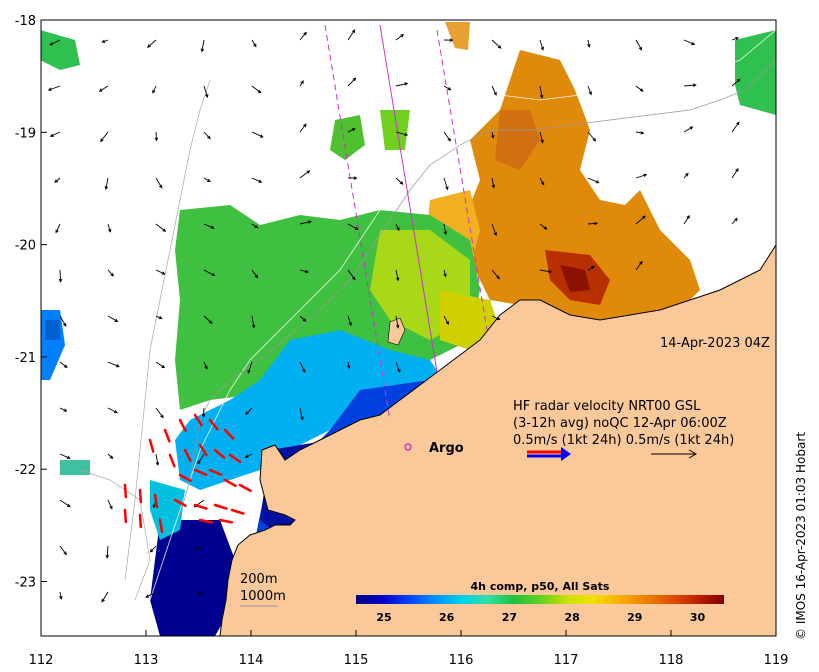 The width and height of the screenshot is (819, 672). I want to click on x-tick-label: 112, so click(41, 660).